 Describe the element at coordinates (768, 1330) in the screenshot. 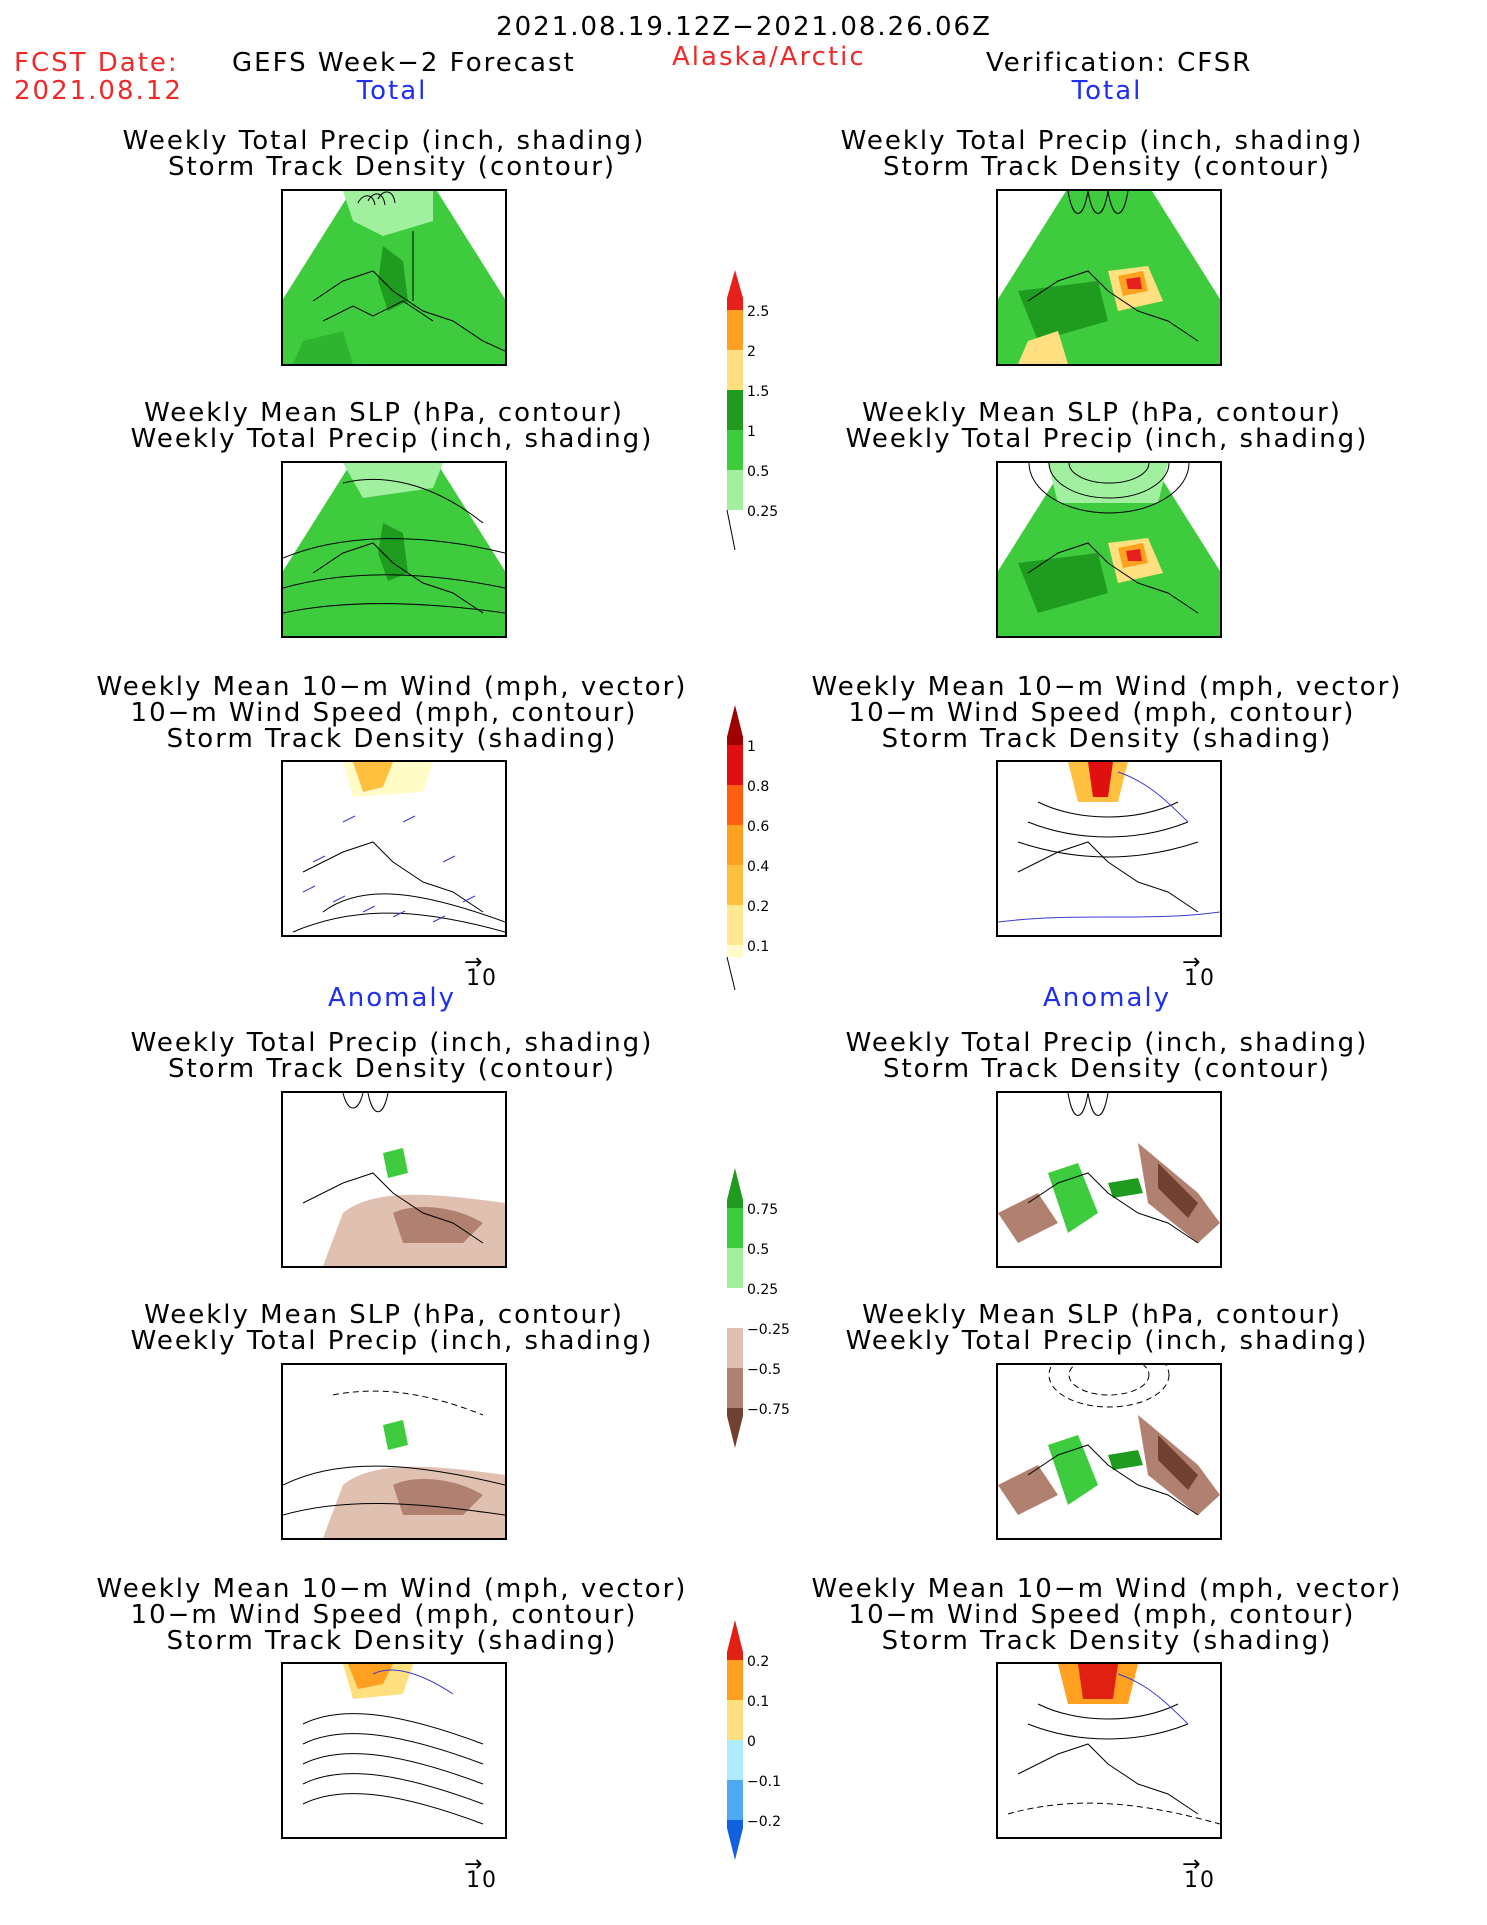

I see `colorbar-label: −0.25` at that location.